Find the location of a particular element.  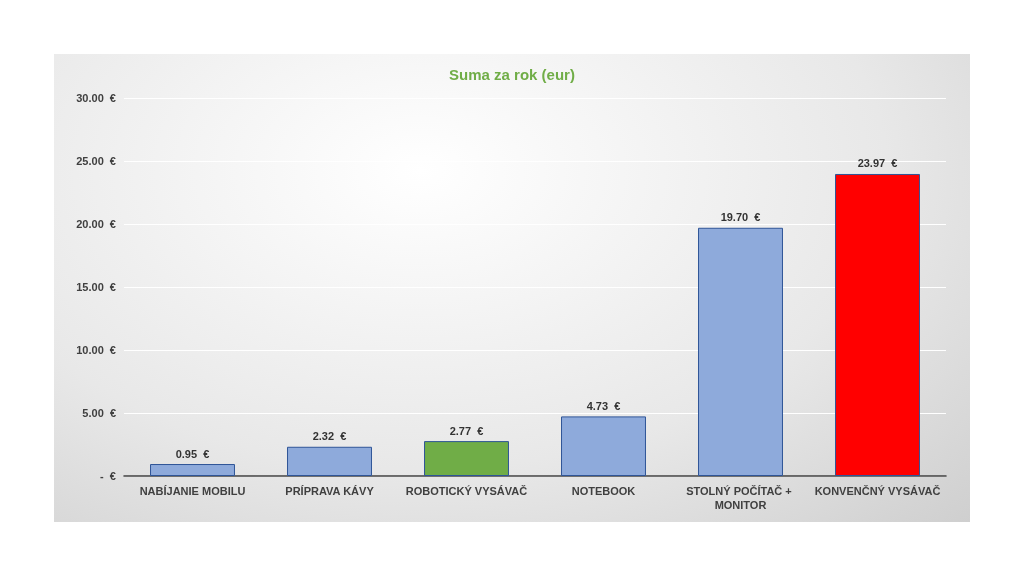

x-tick-label: KONVENČNÝ VYSÁVAČ is located at coordinates (877, 491).